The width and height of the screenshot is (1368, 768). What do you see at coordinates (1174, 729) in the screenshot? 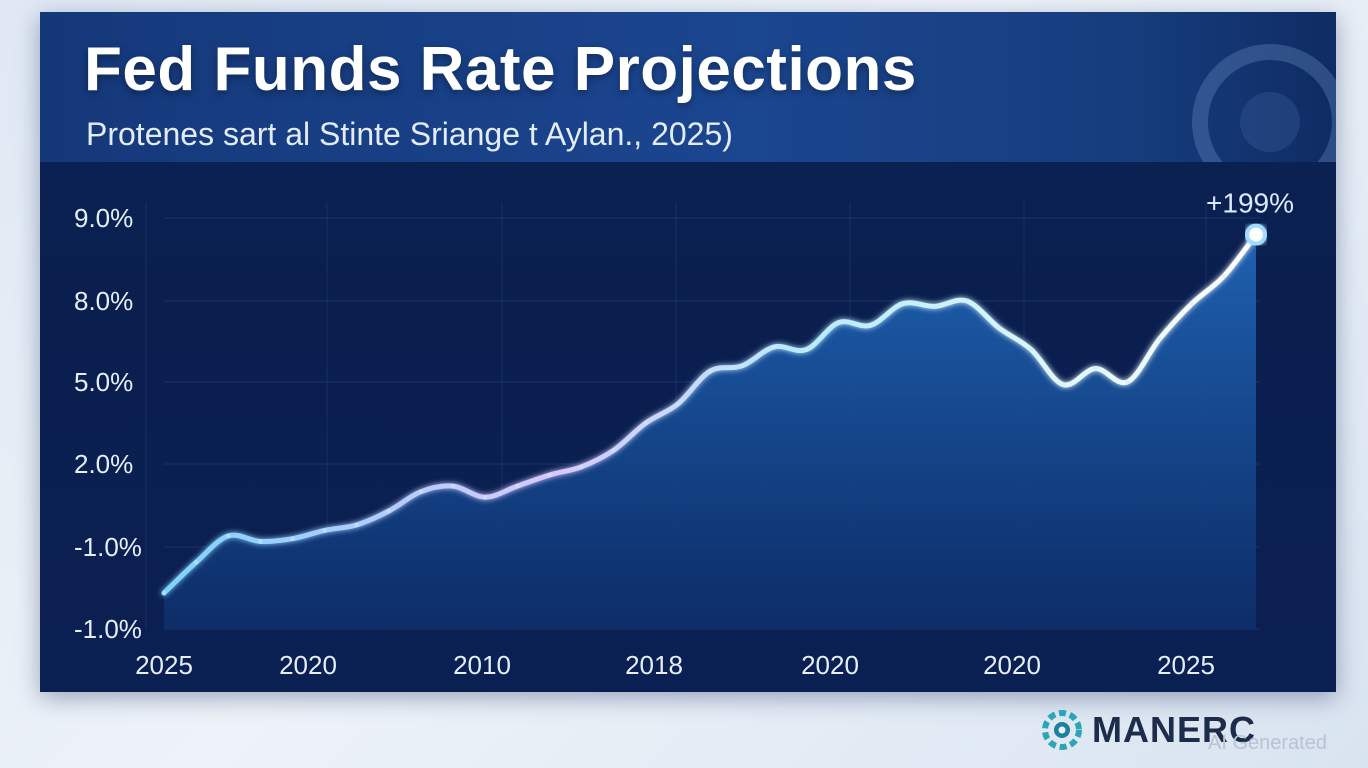
I see `brand-name: MANERC` at bounding box center [1174, 729].